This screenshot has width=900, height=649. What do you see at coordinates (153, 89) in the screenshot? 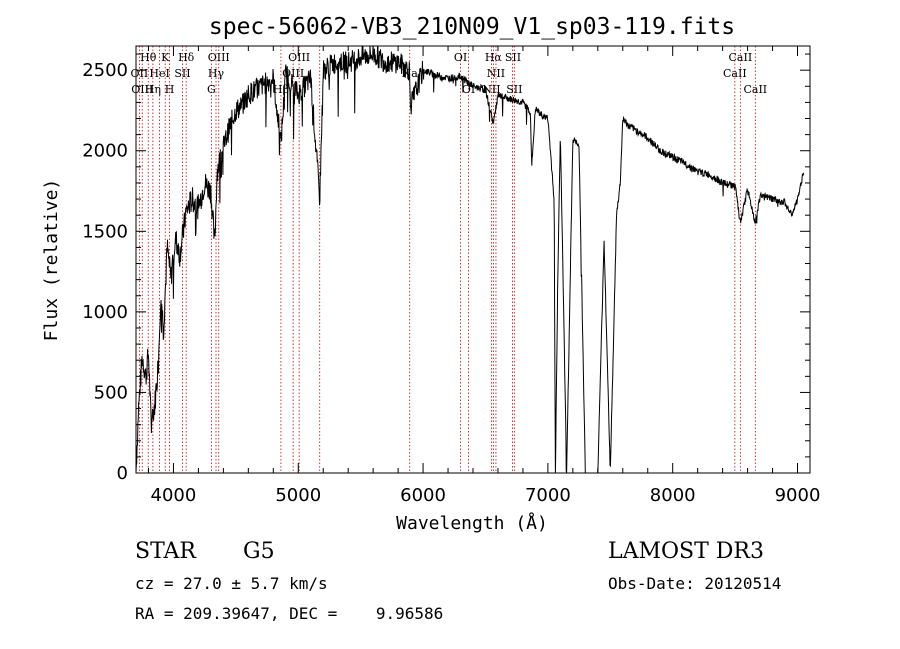
I see `line-label: Hη` at bounding box center [153, 89].